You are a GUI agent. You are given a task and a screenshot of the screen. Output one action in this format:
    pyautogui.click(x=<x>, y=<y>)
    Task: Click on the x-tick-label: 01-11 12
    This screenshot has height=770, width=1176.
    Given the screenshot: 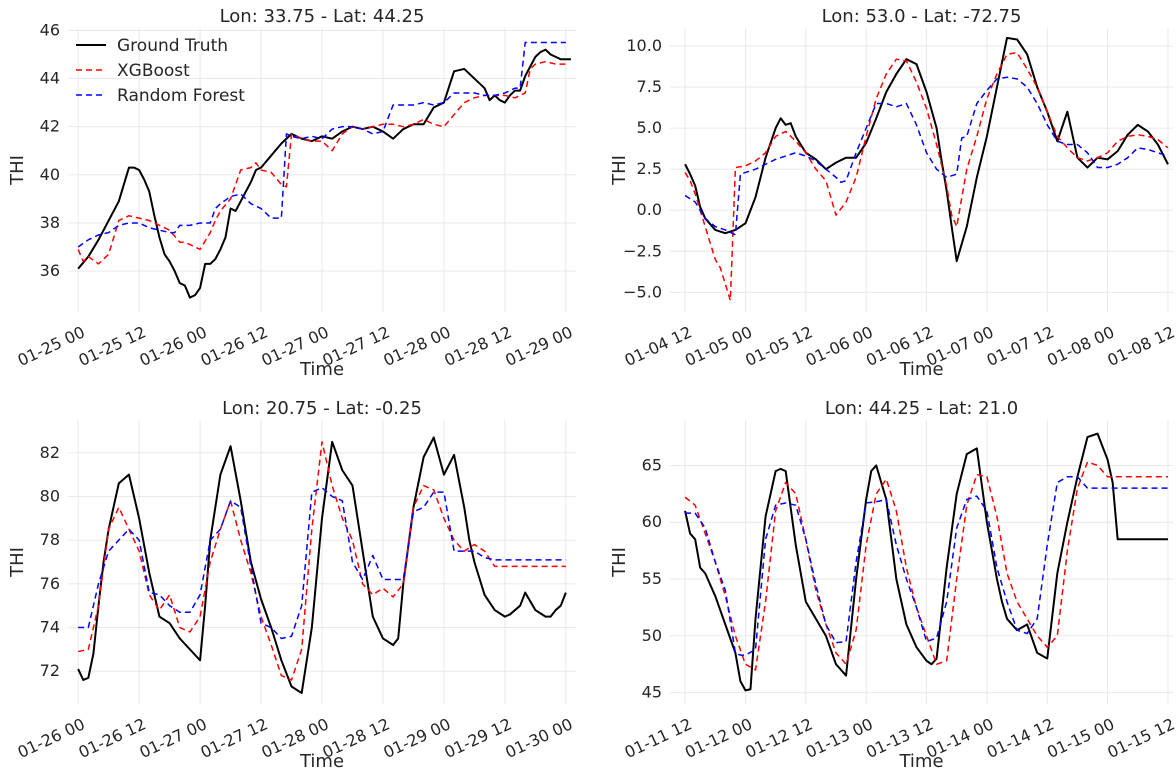 What is the action you would take?
    pyautogui.click(x=658, y=738)
    